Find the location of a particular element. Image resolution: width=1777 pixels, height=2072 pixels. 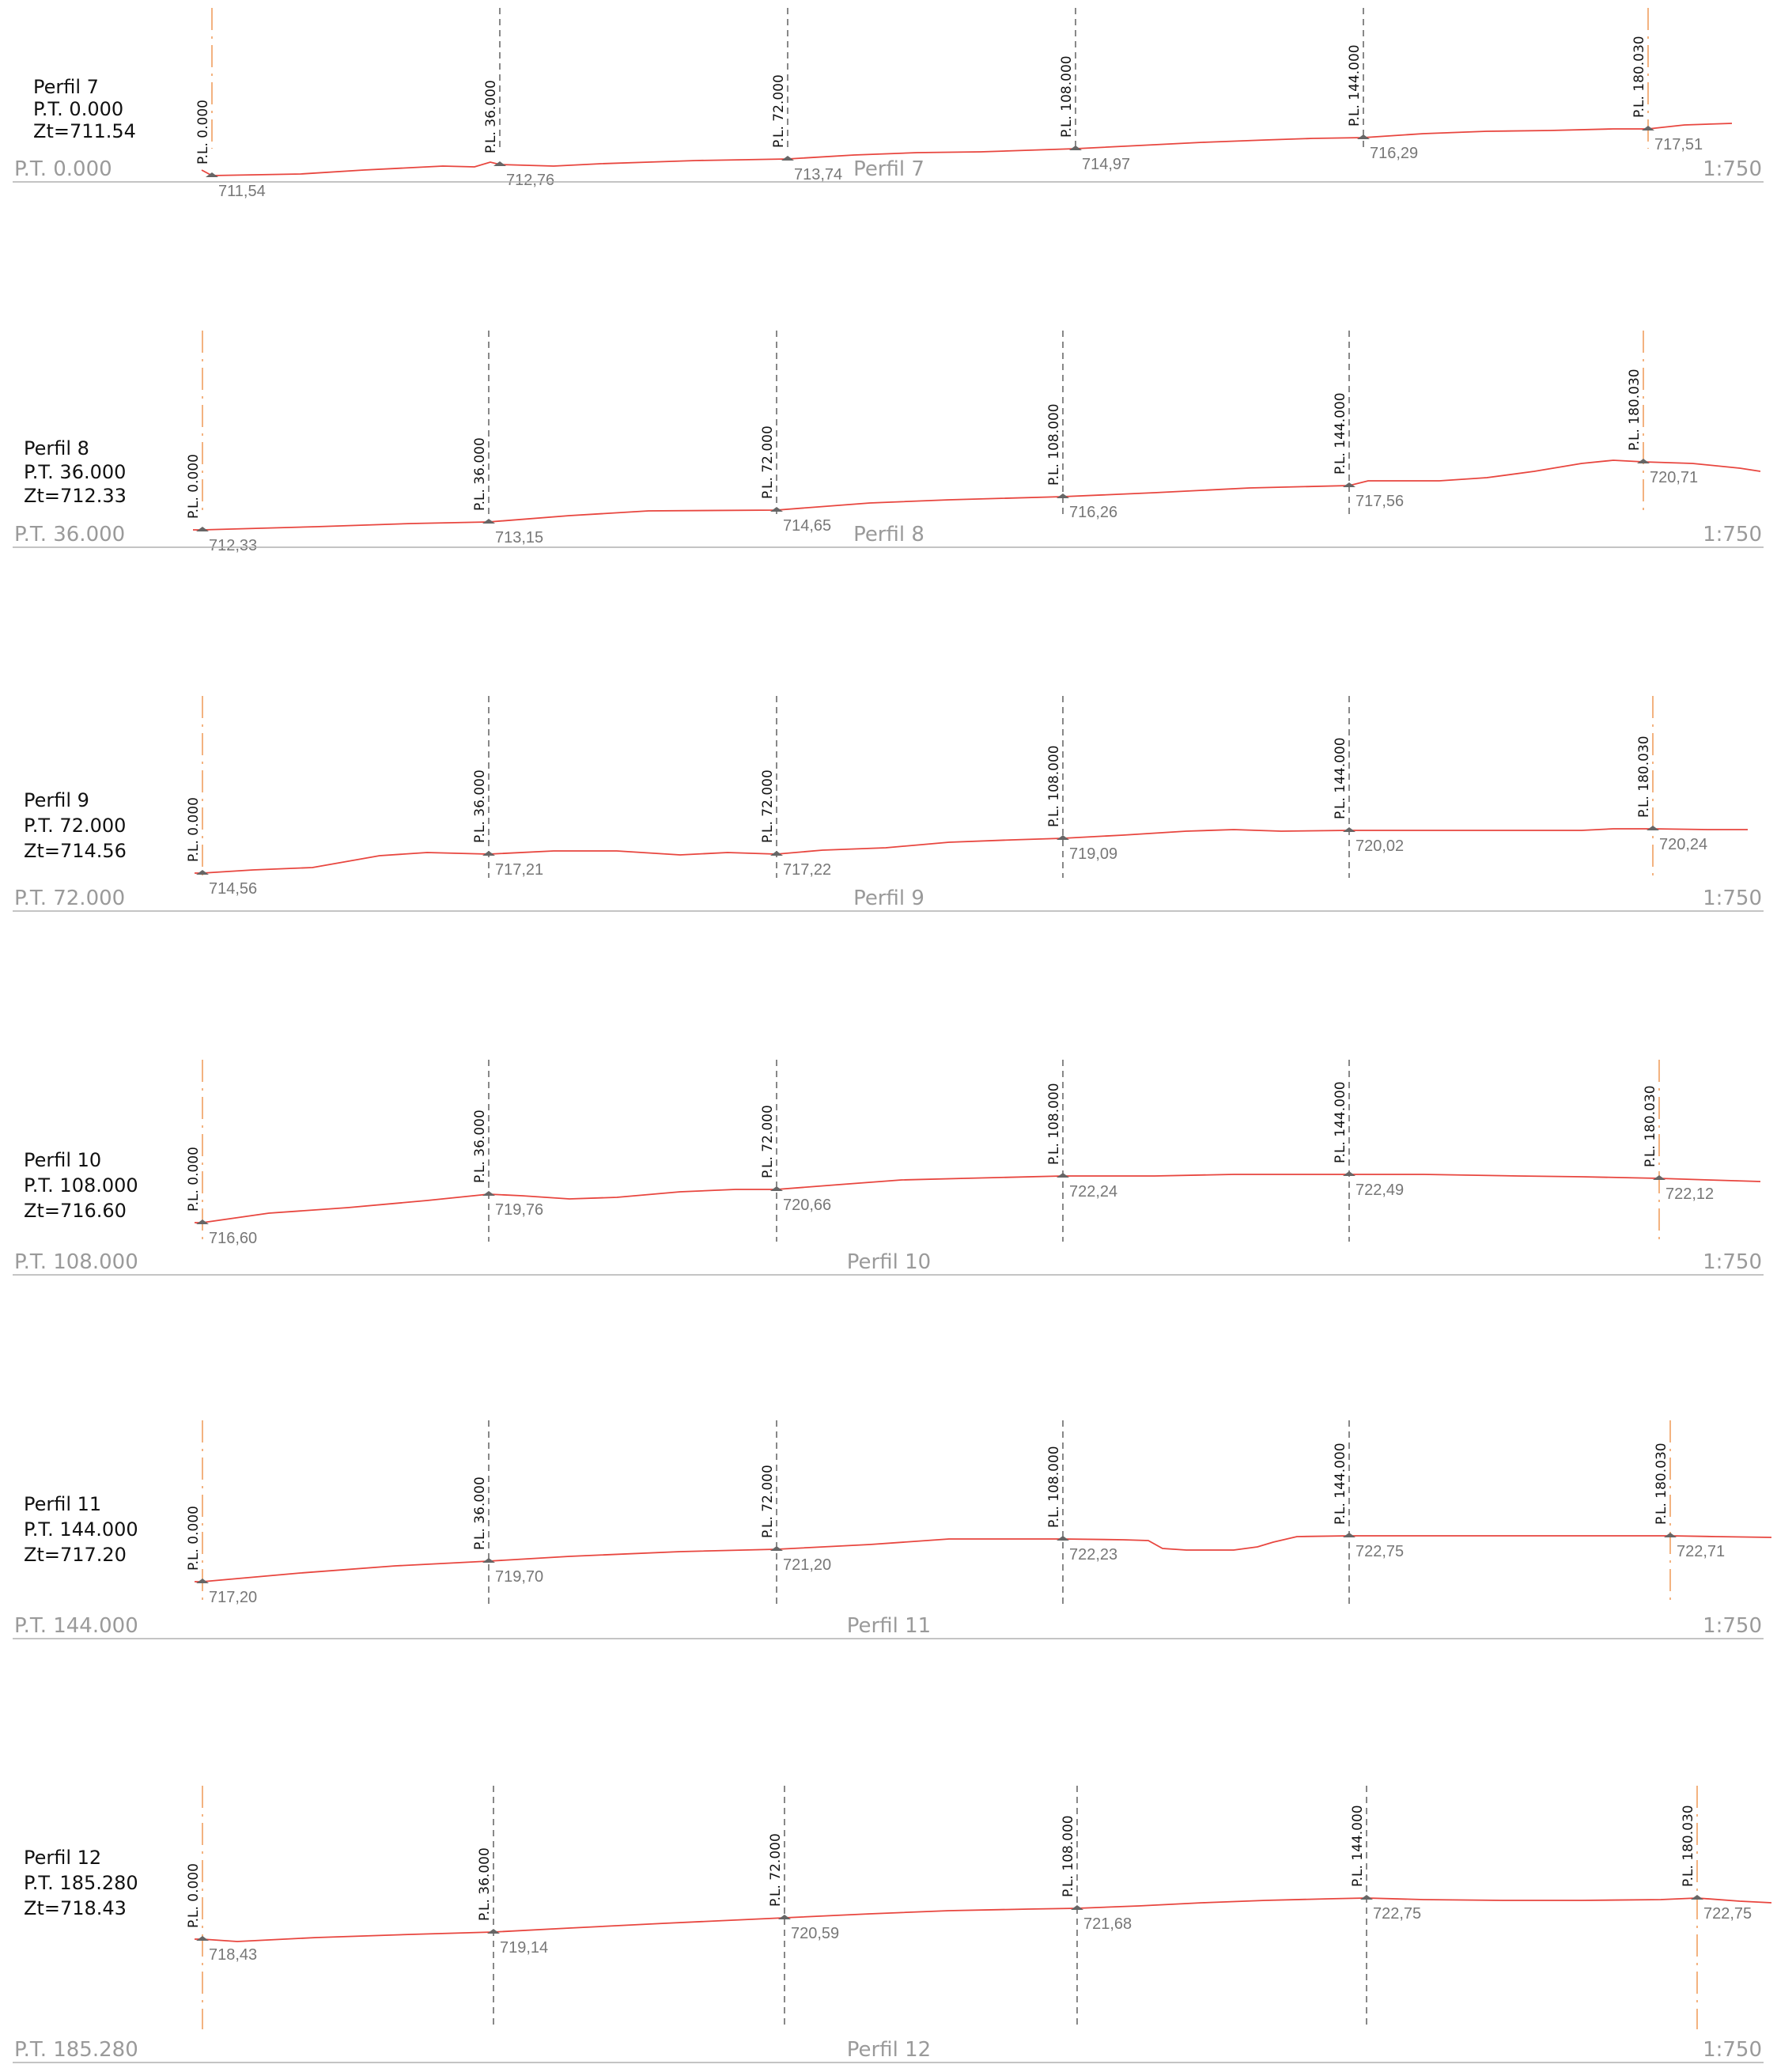

profile-pt: P.T. 36.000 is located at coordinates (75, 472).